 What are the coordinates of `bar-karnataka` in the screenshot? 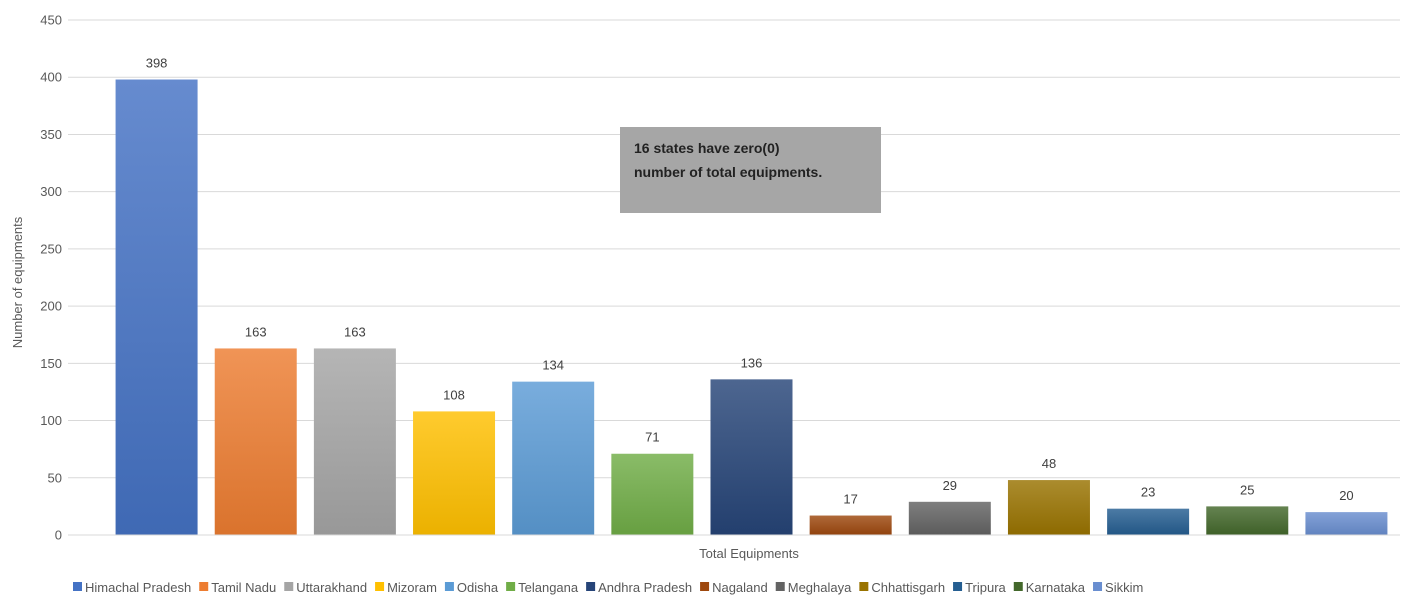 It's located at (1247, 520).